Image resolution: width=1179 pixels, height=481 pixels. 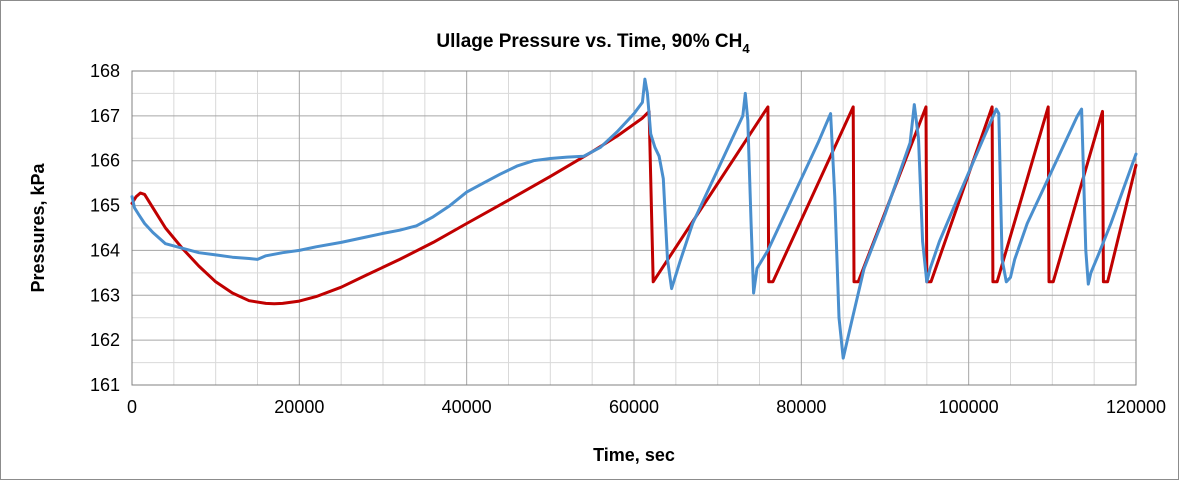 What do you see at coordinates (105, 116) in the screenshot?
I see `y-tick-label: 167` at bounding box center [105, 116].